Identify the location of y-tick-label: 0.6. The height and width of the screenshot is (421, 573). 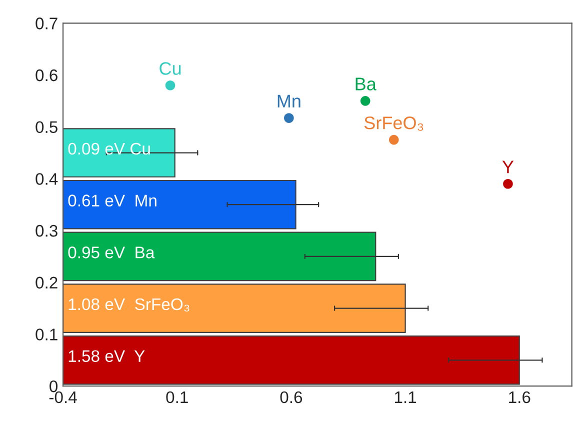
(47, 75).